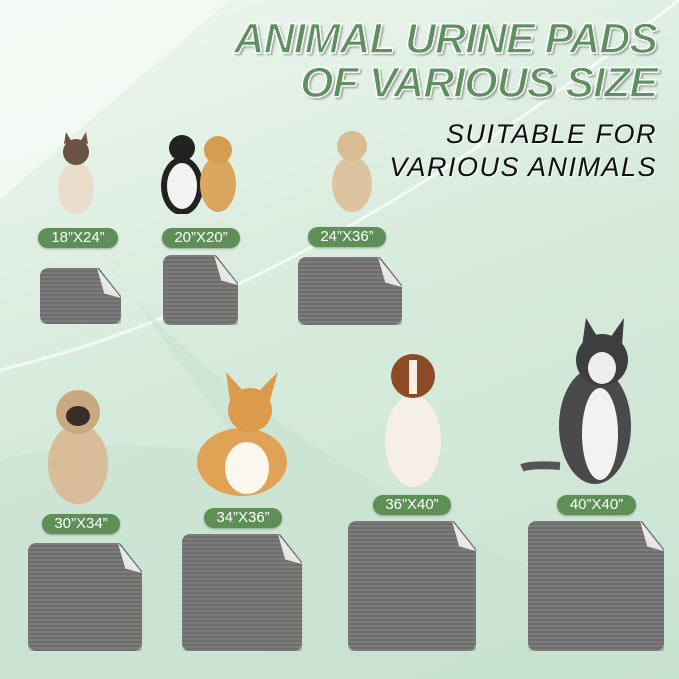 This screenshot has width=679, height=679. Describe the element at coordinates (76, 173) in the screenshot. I see `siamese-cat-image` at that location.